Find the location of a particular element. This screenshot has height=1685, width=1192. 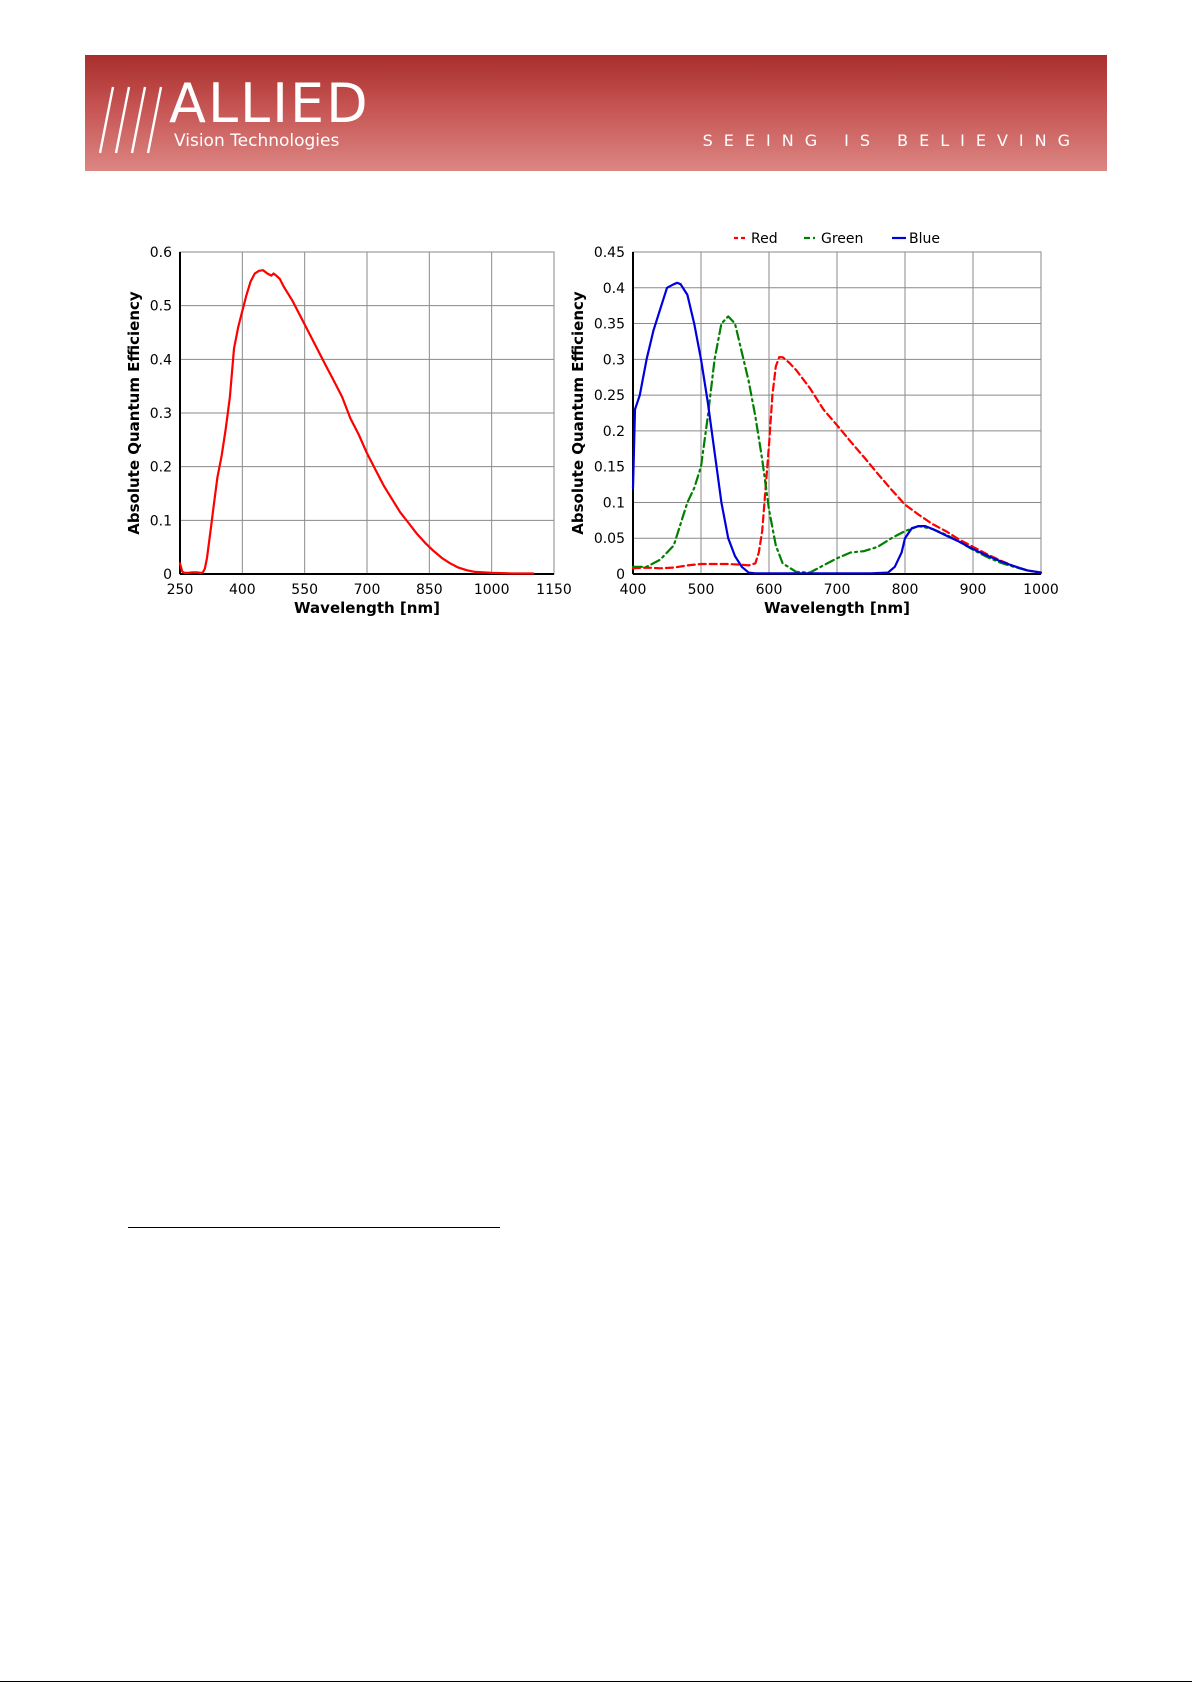

logo-subtitle: Vision Technologies is located at coordinates (257, 141).